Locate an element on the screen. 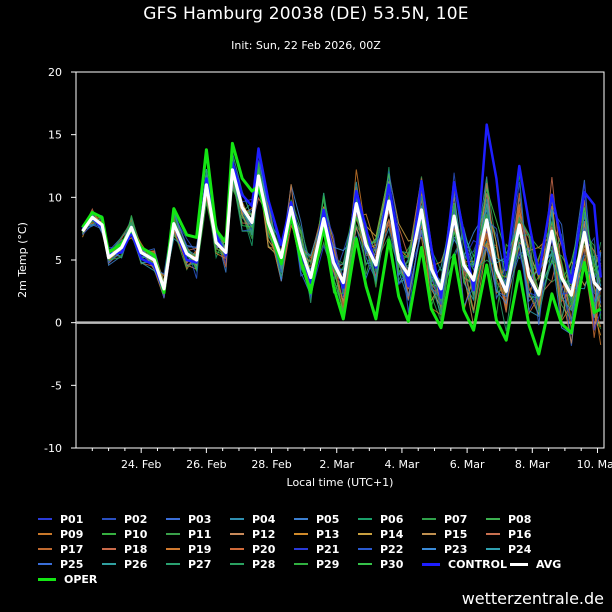 The height and width of the screenshot is (612, 612). legend-item-p23: P23 is located at coordinates (444, 549).